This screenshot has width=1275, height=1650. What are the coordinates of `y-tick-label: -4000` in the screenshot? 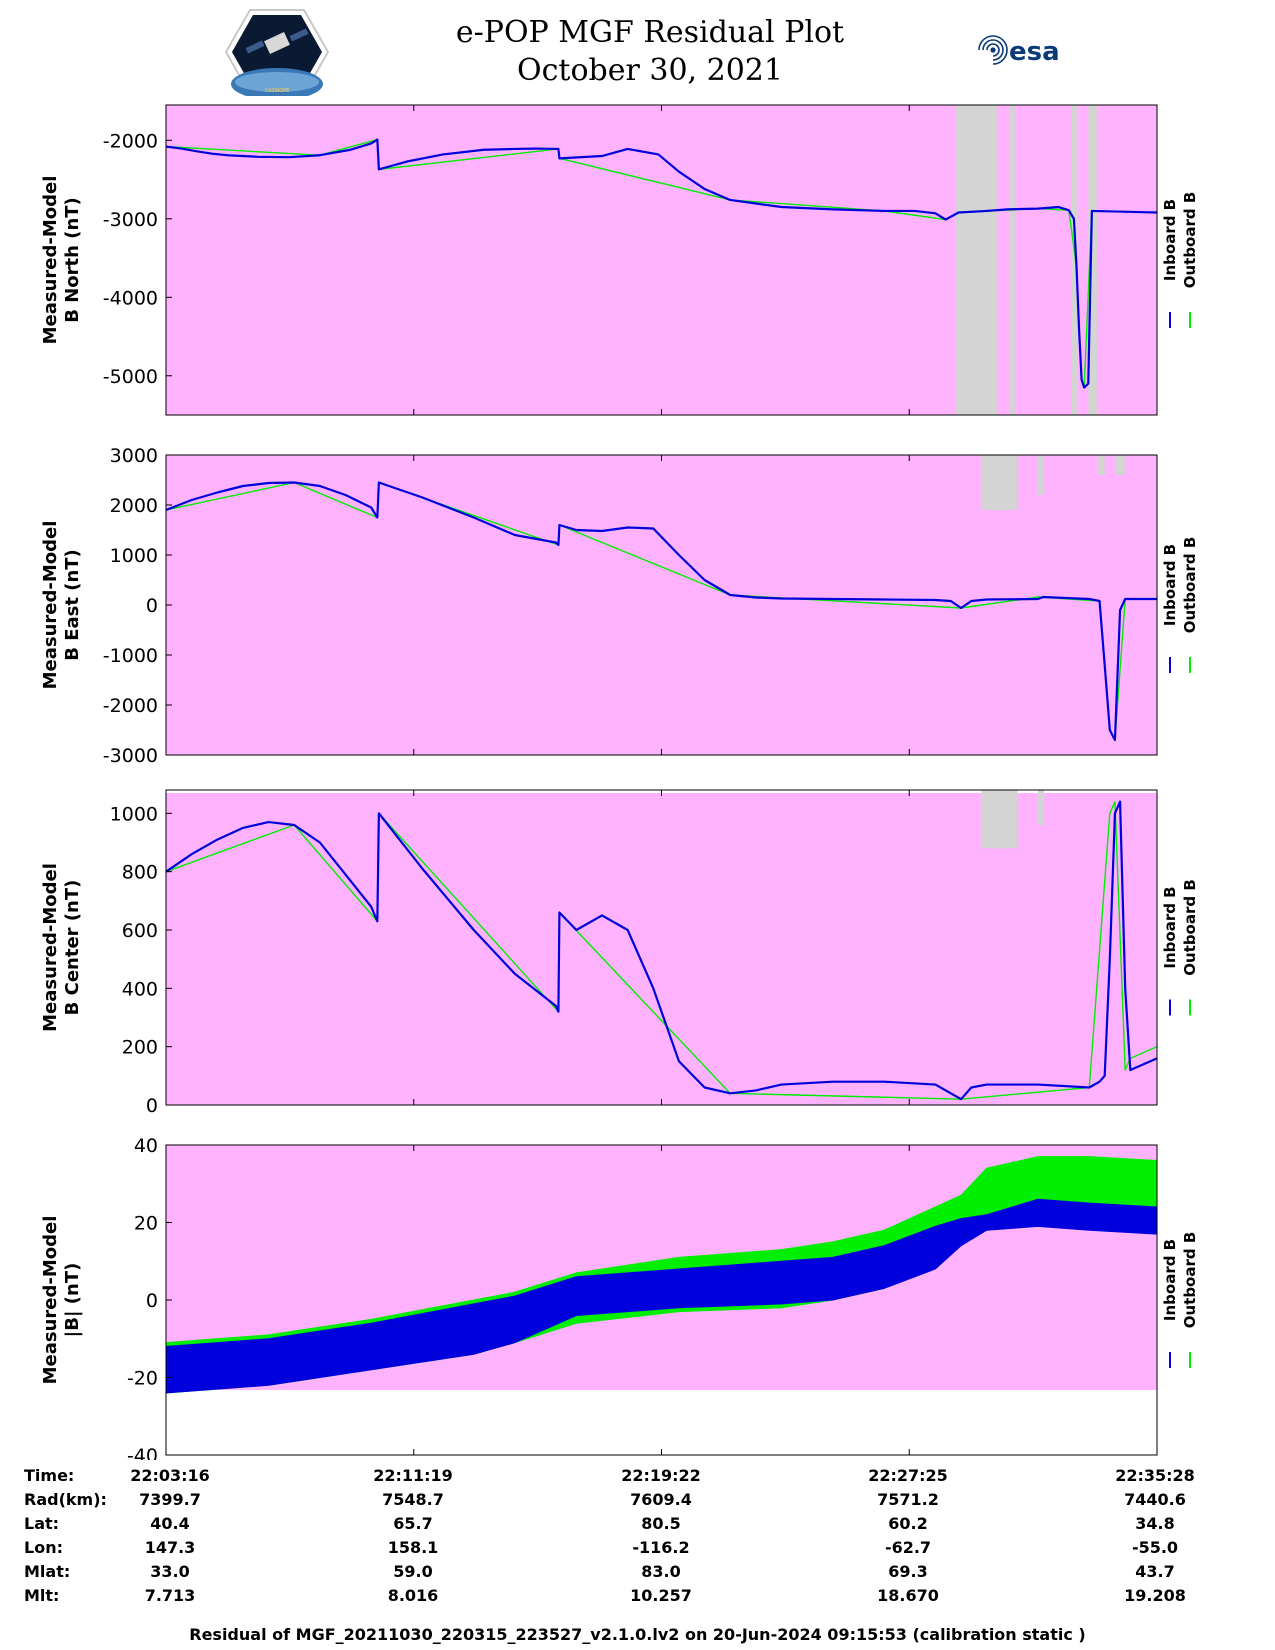 It's located at (130, 298).